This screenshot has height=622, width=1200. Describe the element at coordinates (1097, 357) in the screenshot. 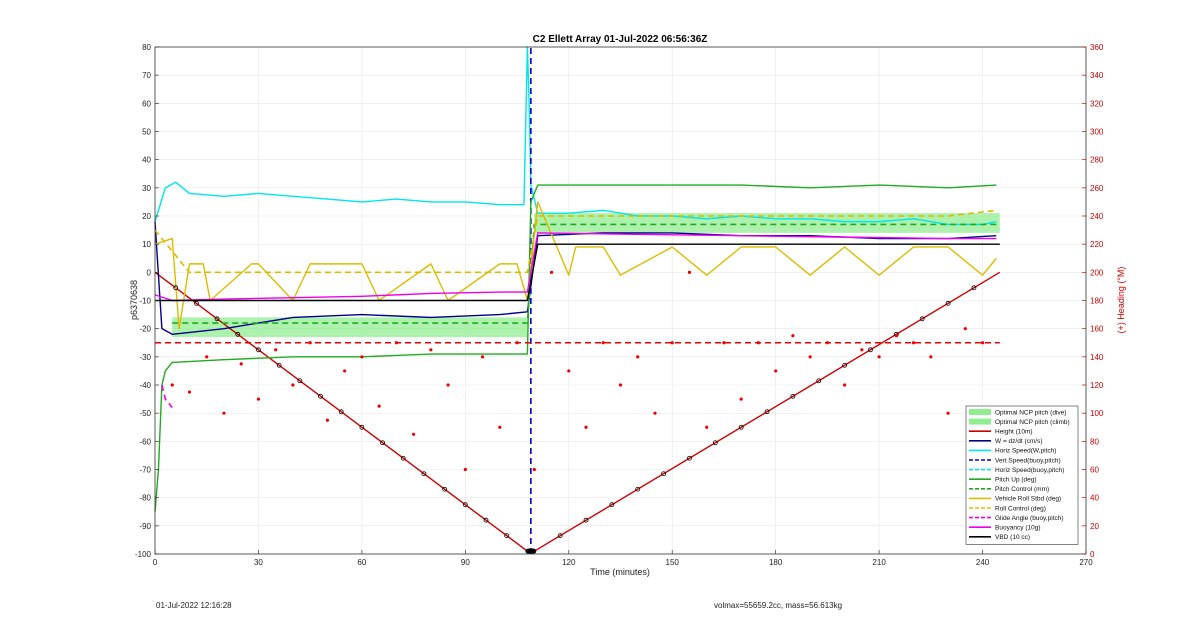

I see `y2-tick-label: 140` at that location.